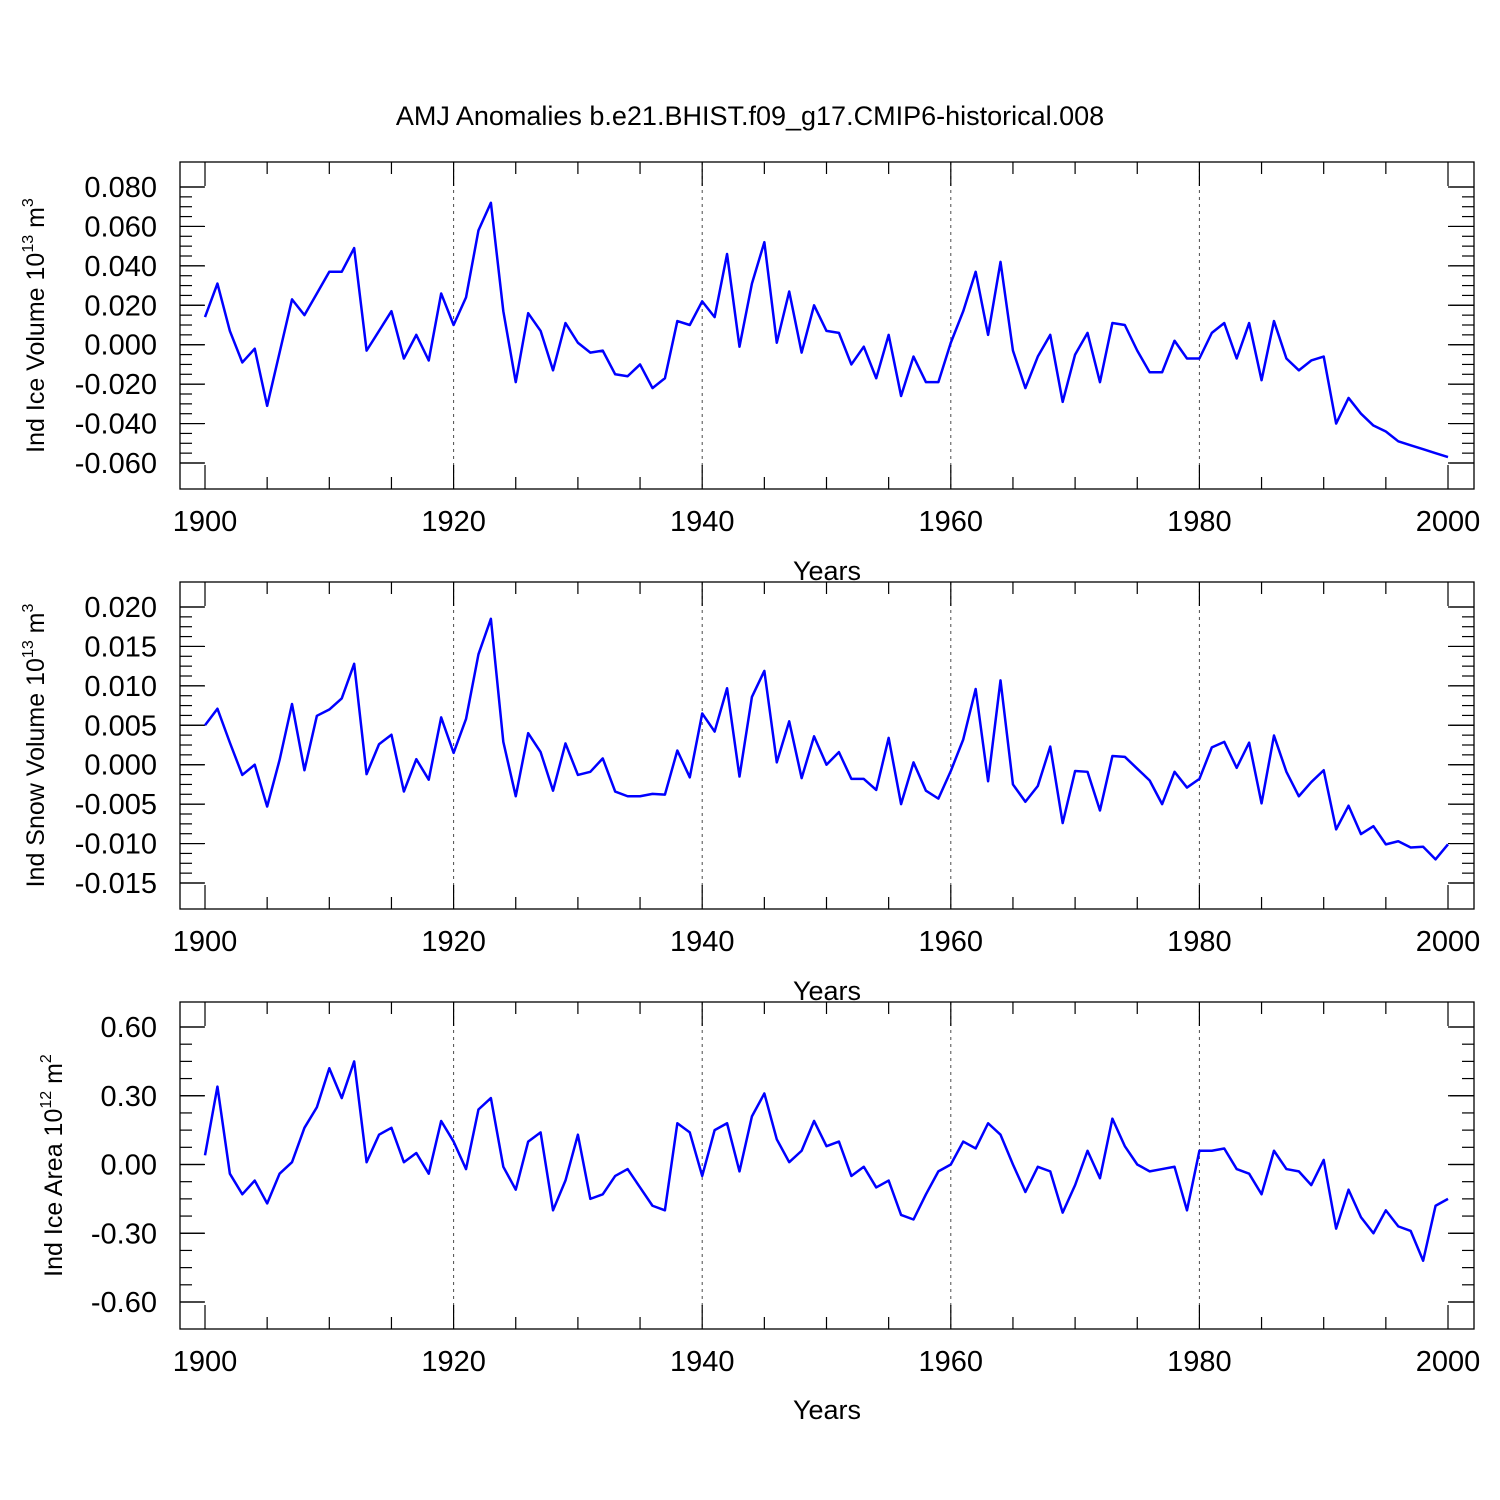  What do you see at coordinates (116, 464) in the screenshot?
I see `y-tick-label: -0.060` at bounding box center [116, 464].